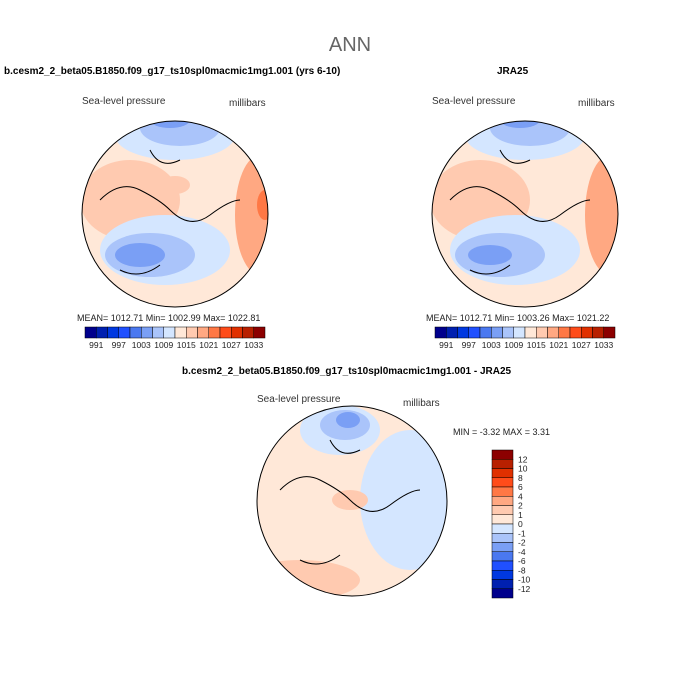  Describe the element at coordinates (520, 506) in the screenshot. I see `colorbar-tick-label: 2` at that location.